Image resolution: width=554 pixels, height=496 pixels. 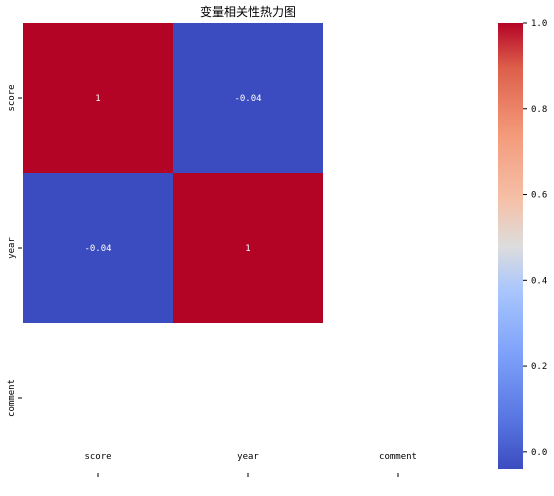 What do you see at coordinates (539, 110) in the screenshot?
I see `colorbar-tick-label: 0.8` at bounding box center [539, 110].